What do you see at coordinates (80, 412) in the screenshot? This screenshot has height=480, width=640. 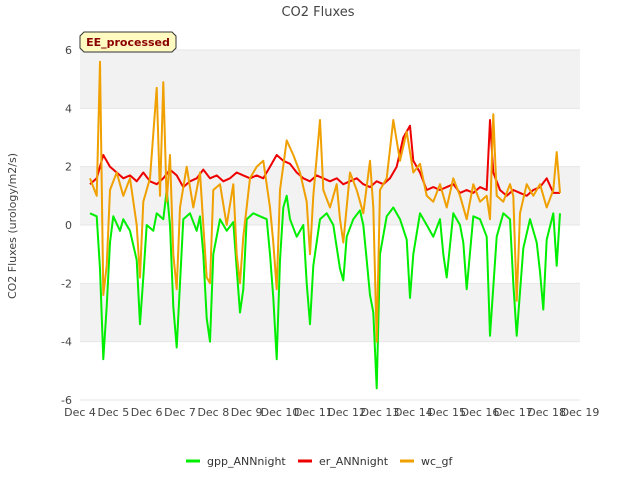 I see `x-tick-label: Dec 4` at bounding box center [80, 412].